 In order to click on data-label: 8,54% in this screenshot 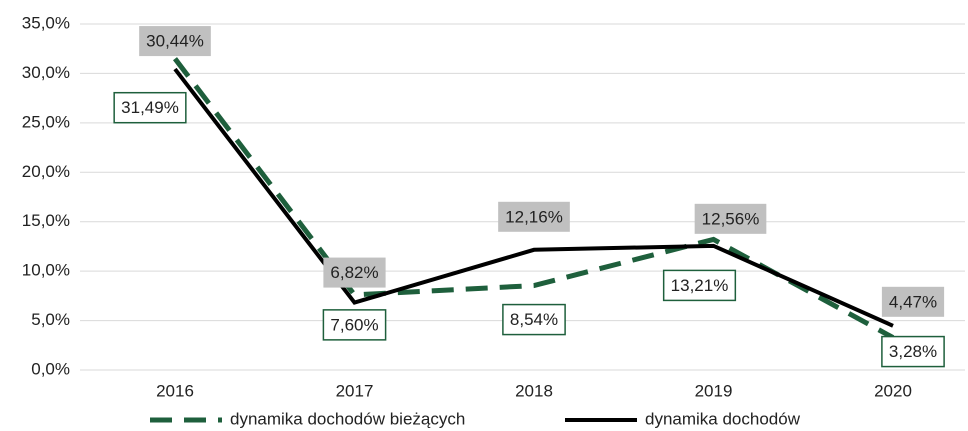, I will do `click(534, 319)`.